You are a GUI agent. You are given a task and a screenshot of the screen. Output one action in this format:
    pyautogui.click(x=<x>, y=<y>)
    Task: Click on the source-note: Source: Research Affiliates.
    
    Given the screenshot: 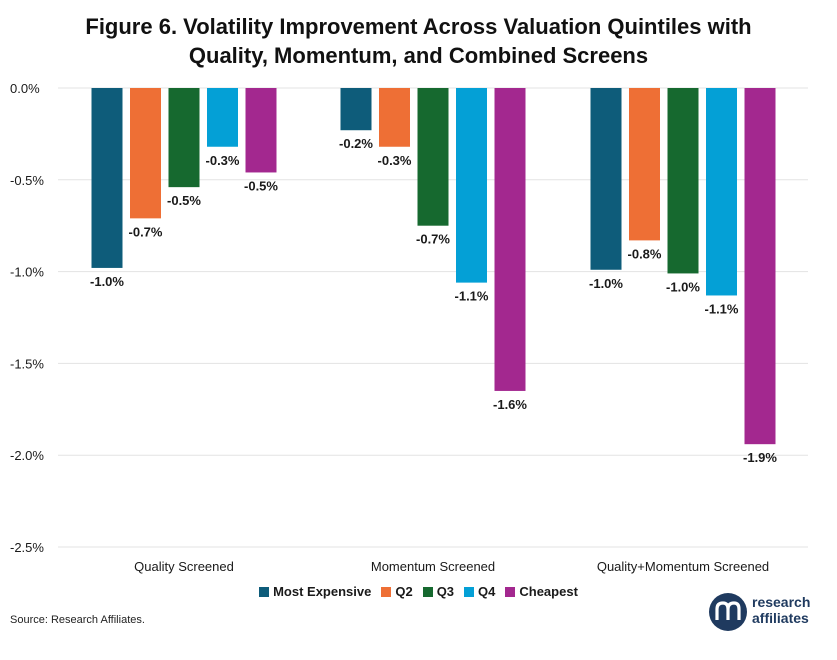 What is the action you would take?
    pyautogui.click(x=77, y=620)
    